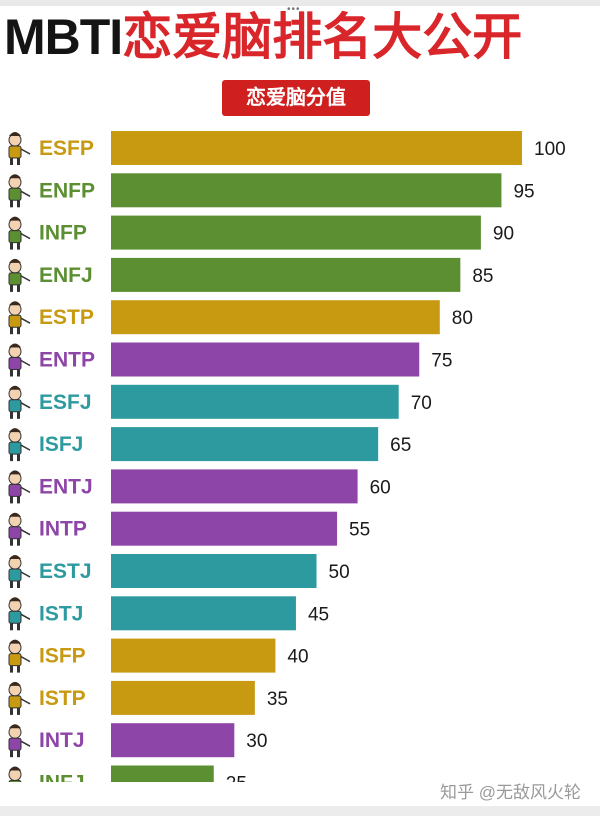  Describe the element at coordinates (300, 3) in the screenshot. I see `top-status-bar` at that location.